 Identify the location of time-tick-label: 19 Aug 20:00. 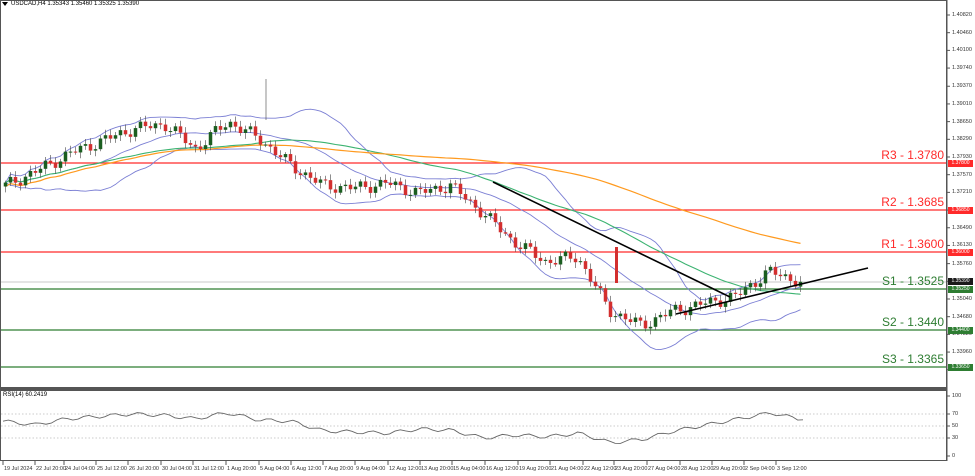
(535, 469).